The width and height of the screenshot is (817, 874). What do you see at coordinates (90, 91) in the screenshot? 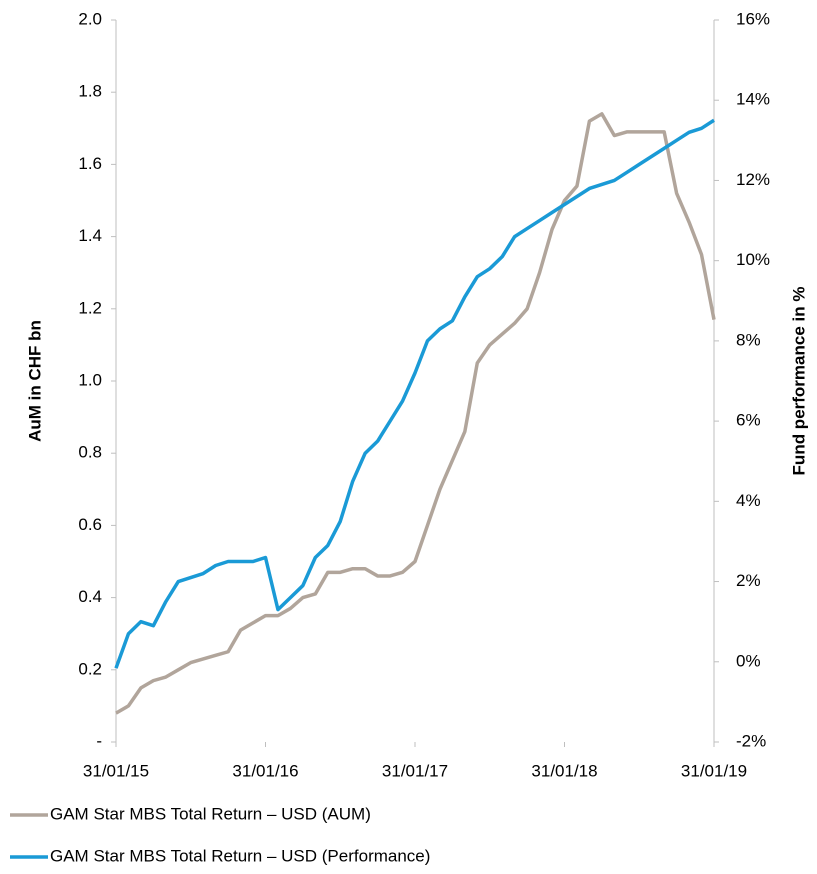
I see `y-tick-label: 1.8` at bounding box center [90, 91].